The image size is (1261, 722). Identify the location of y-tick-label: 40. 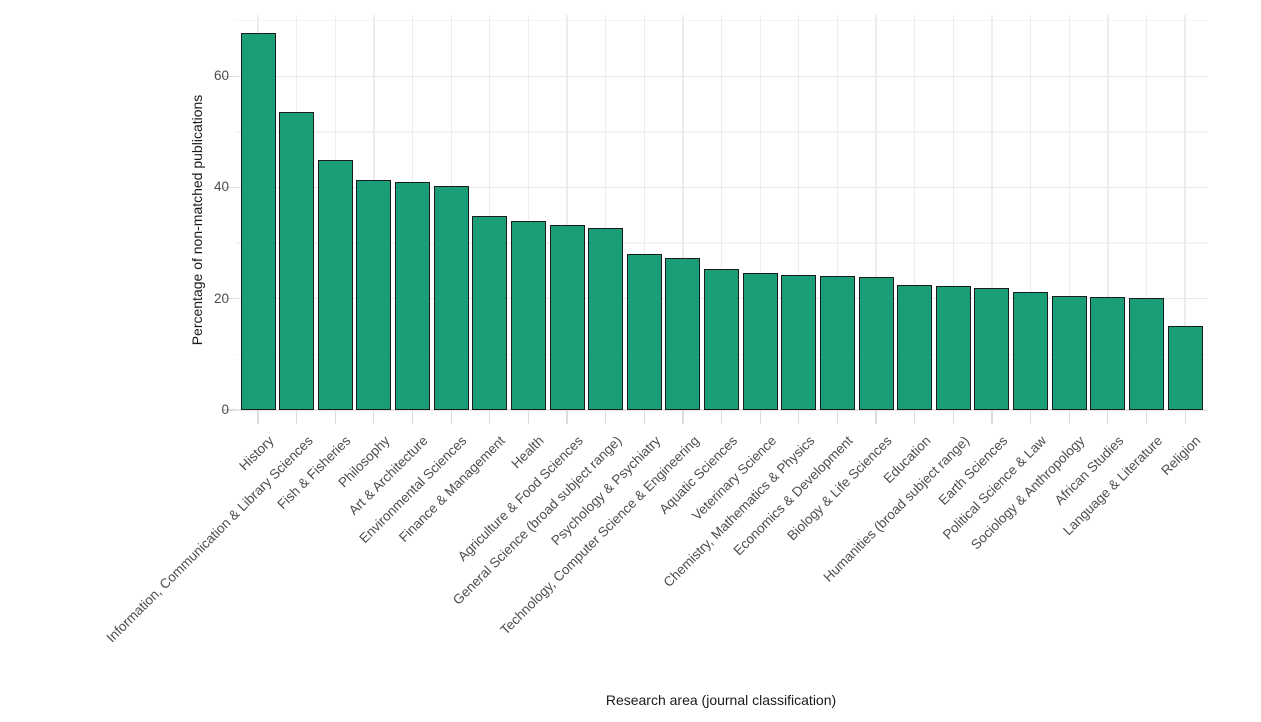
(221, 187).